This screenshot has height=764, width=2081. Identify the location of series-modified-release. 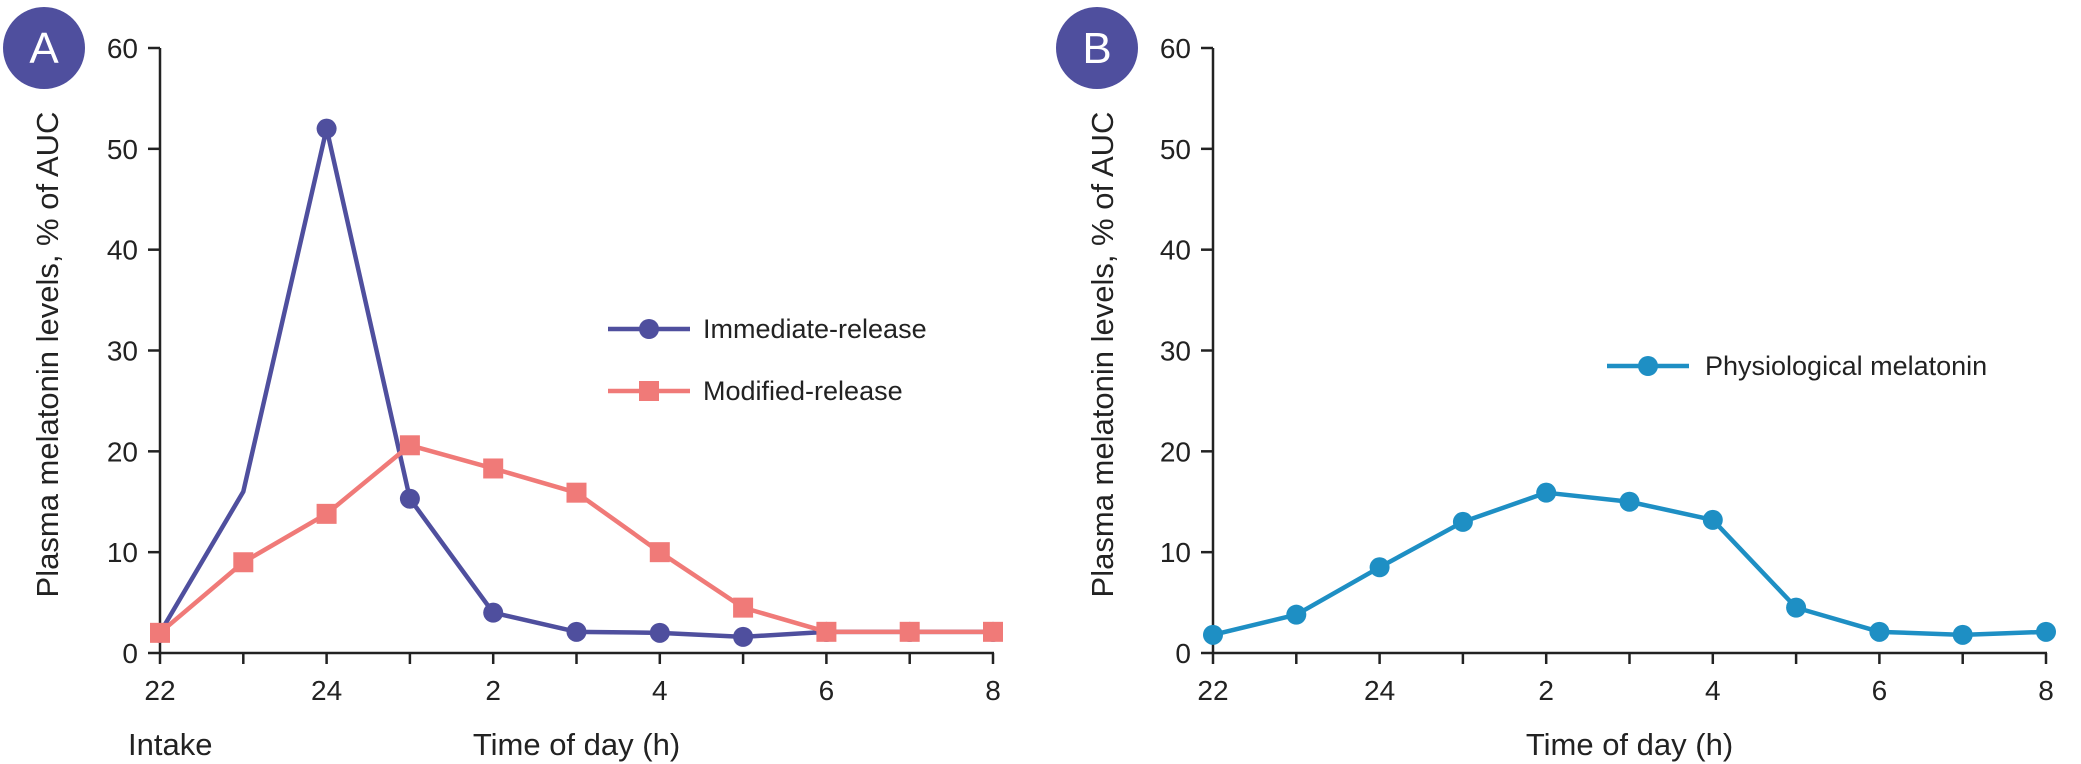
(576, 539).